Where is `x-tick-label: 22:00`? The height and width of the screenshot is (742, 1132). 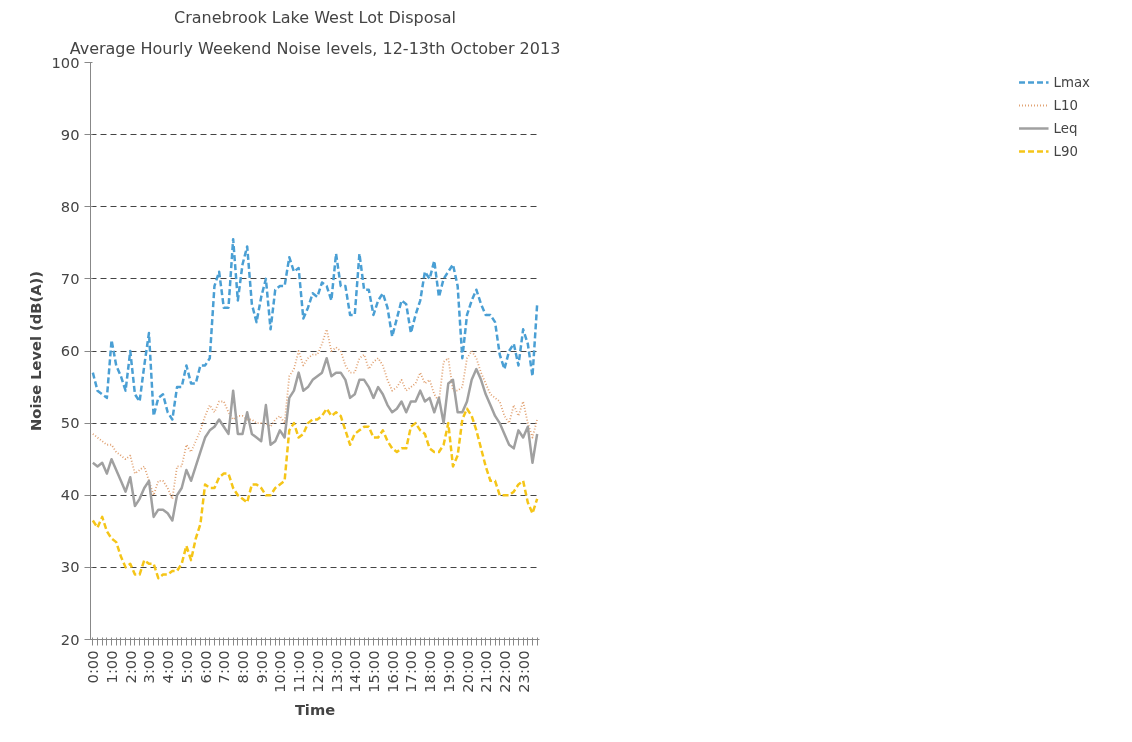 x-tick-label: 22:00 is located at coordinates (504, 671).